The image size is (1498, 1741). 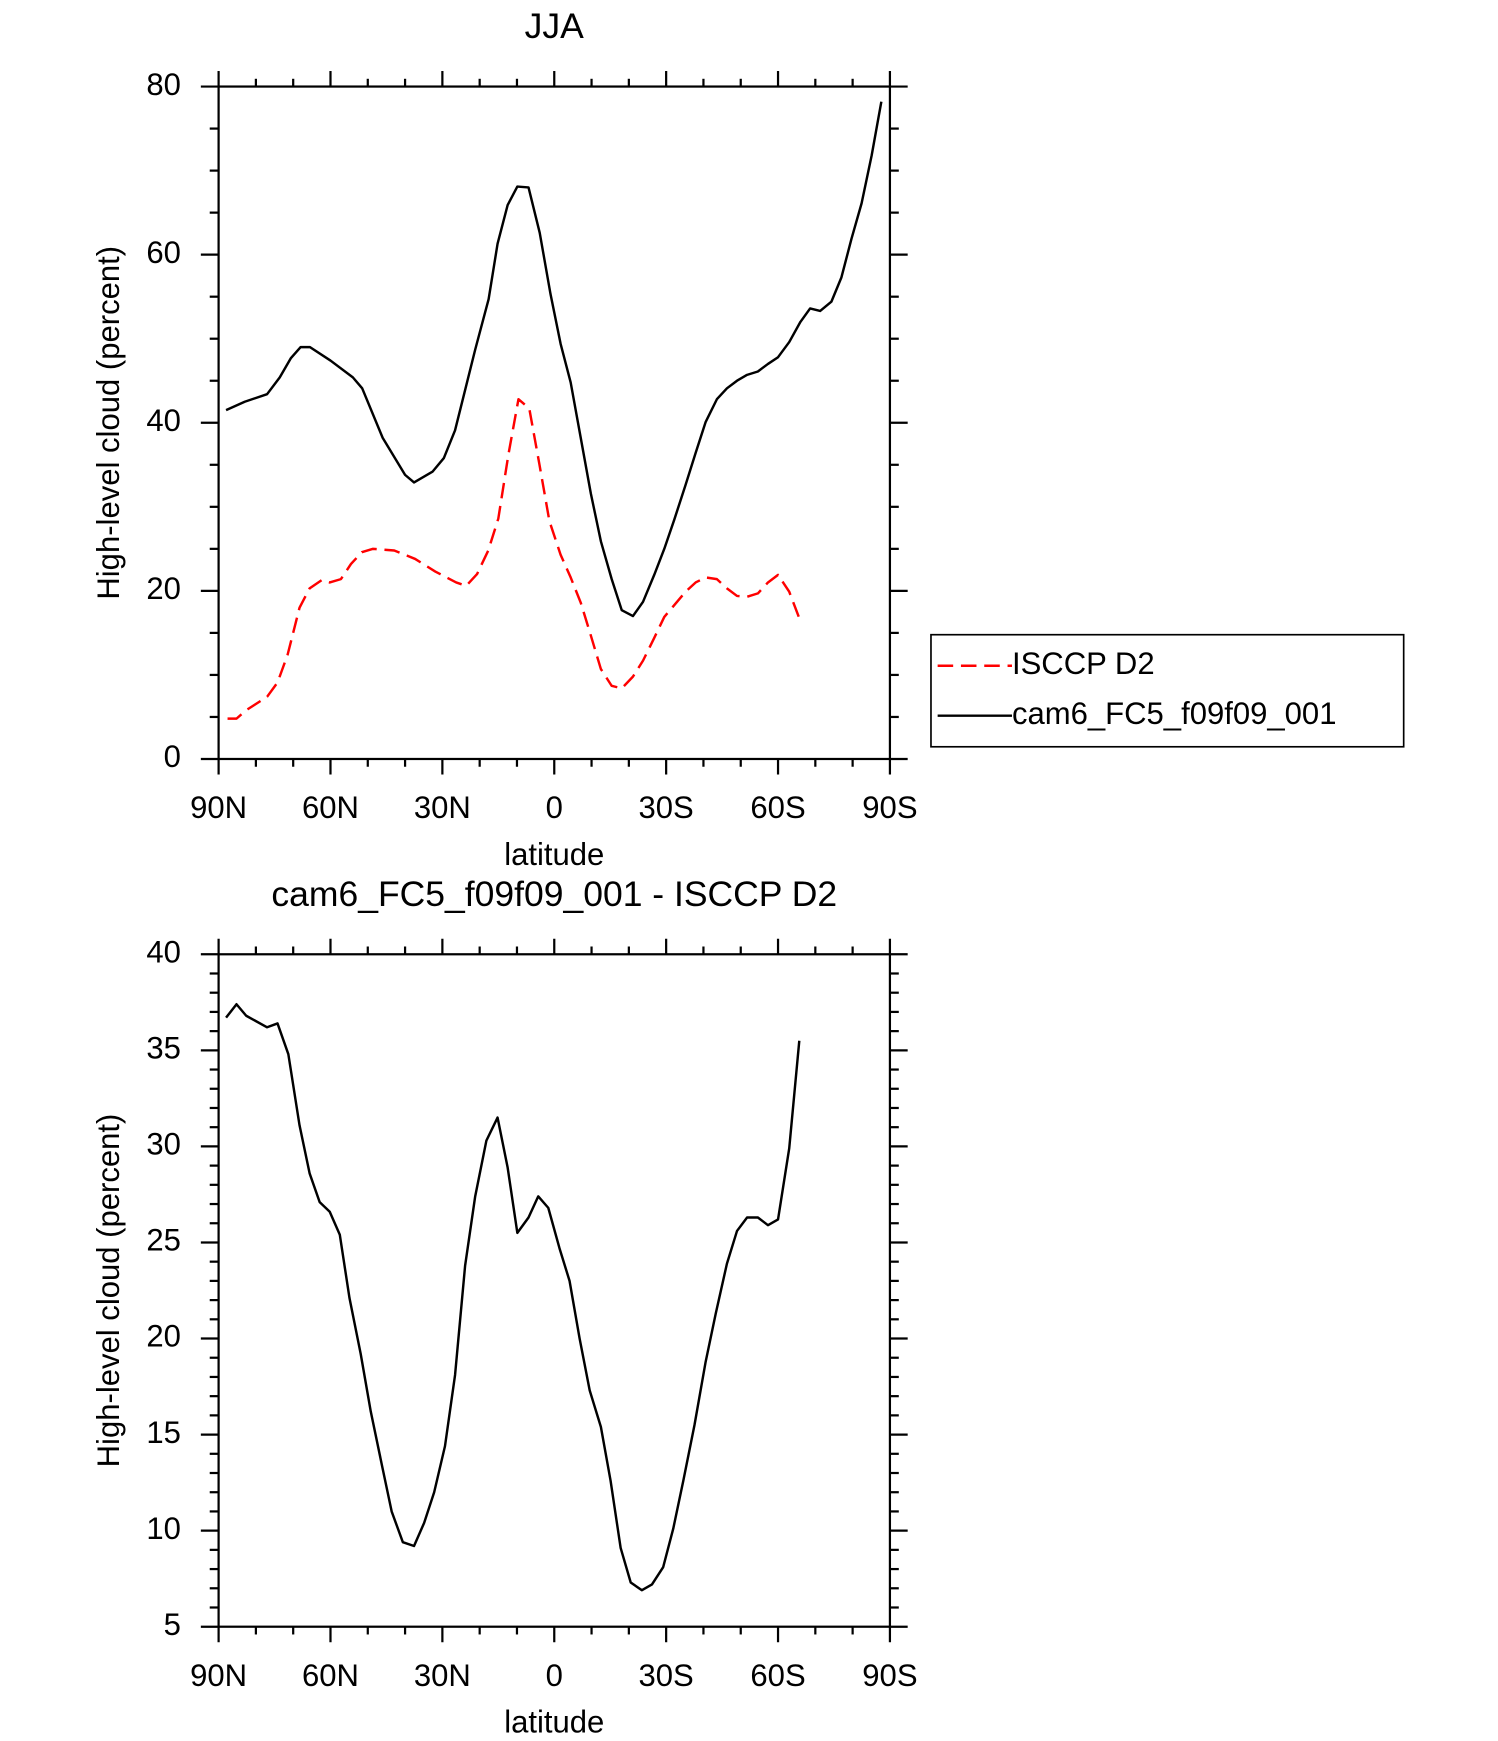 I want to click on legend-box, so click(x=1167, y=690).